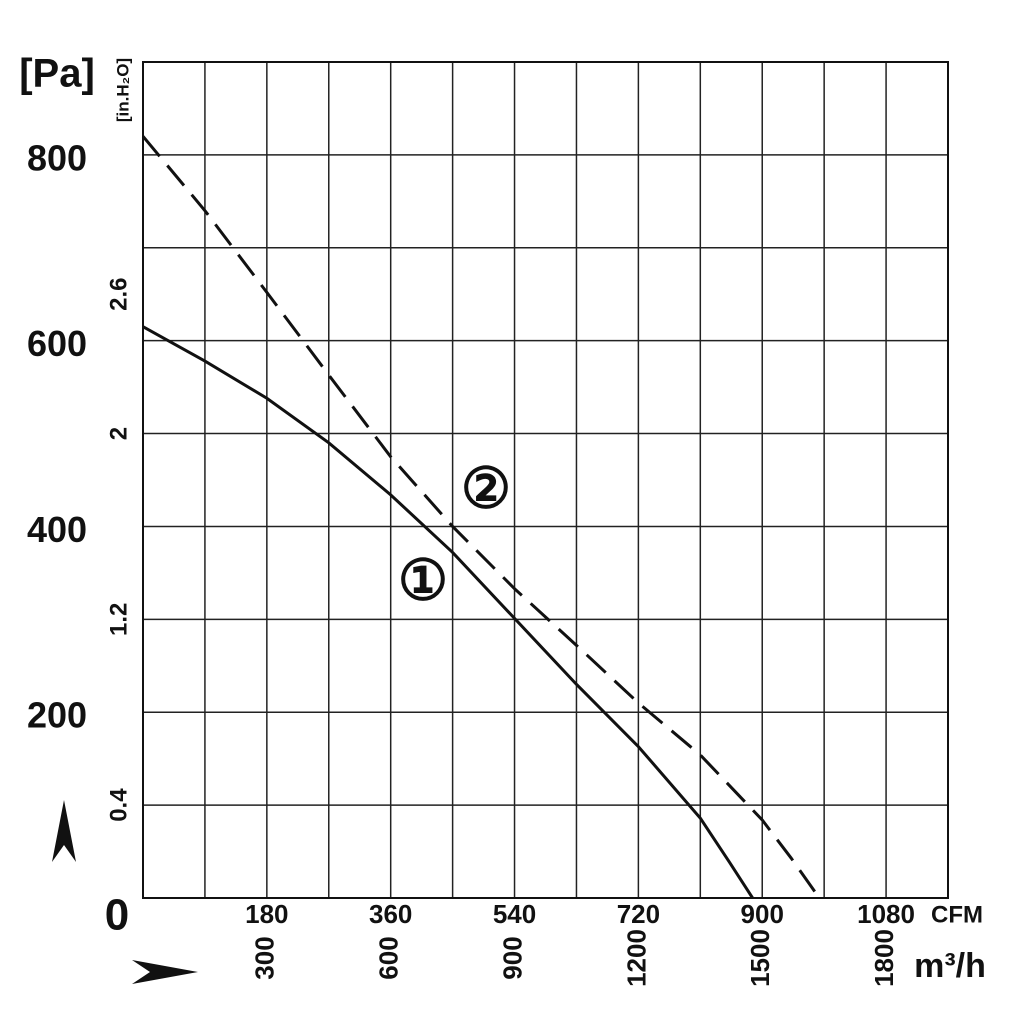  What do you see at coordinates (486, 489) in the screenshot?
I see `curve-label: ②` at bounding box center [486, 489].